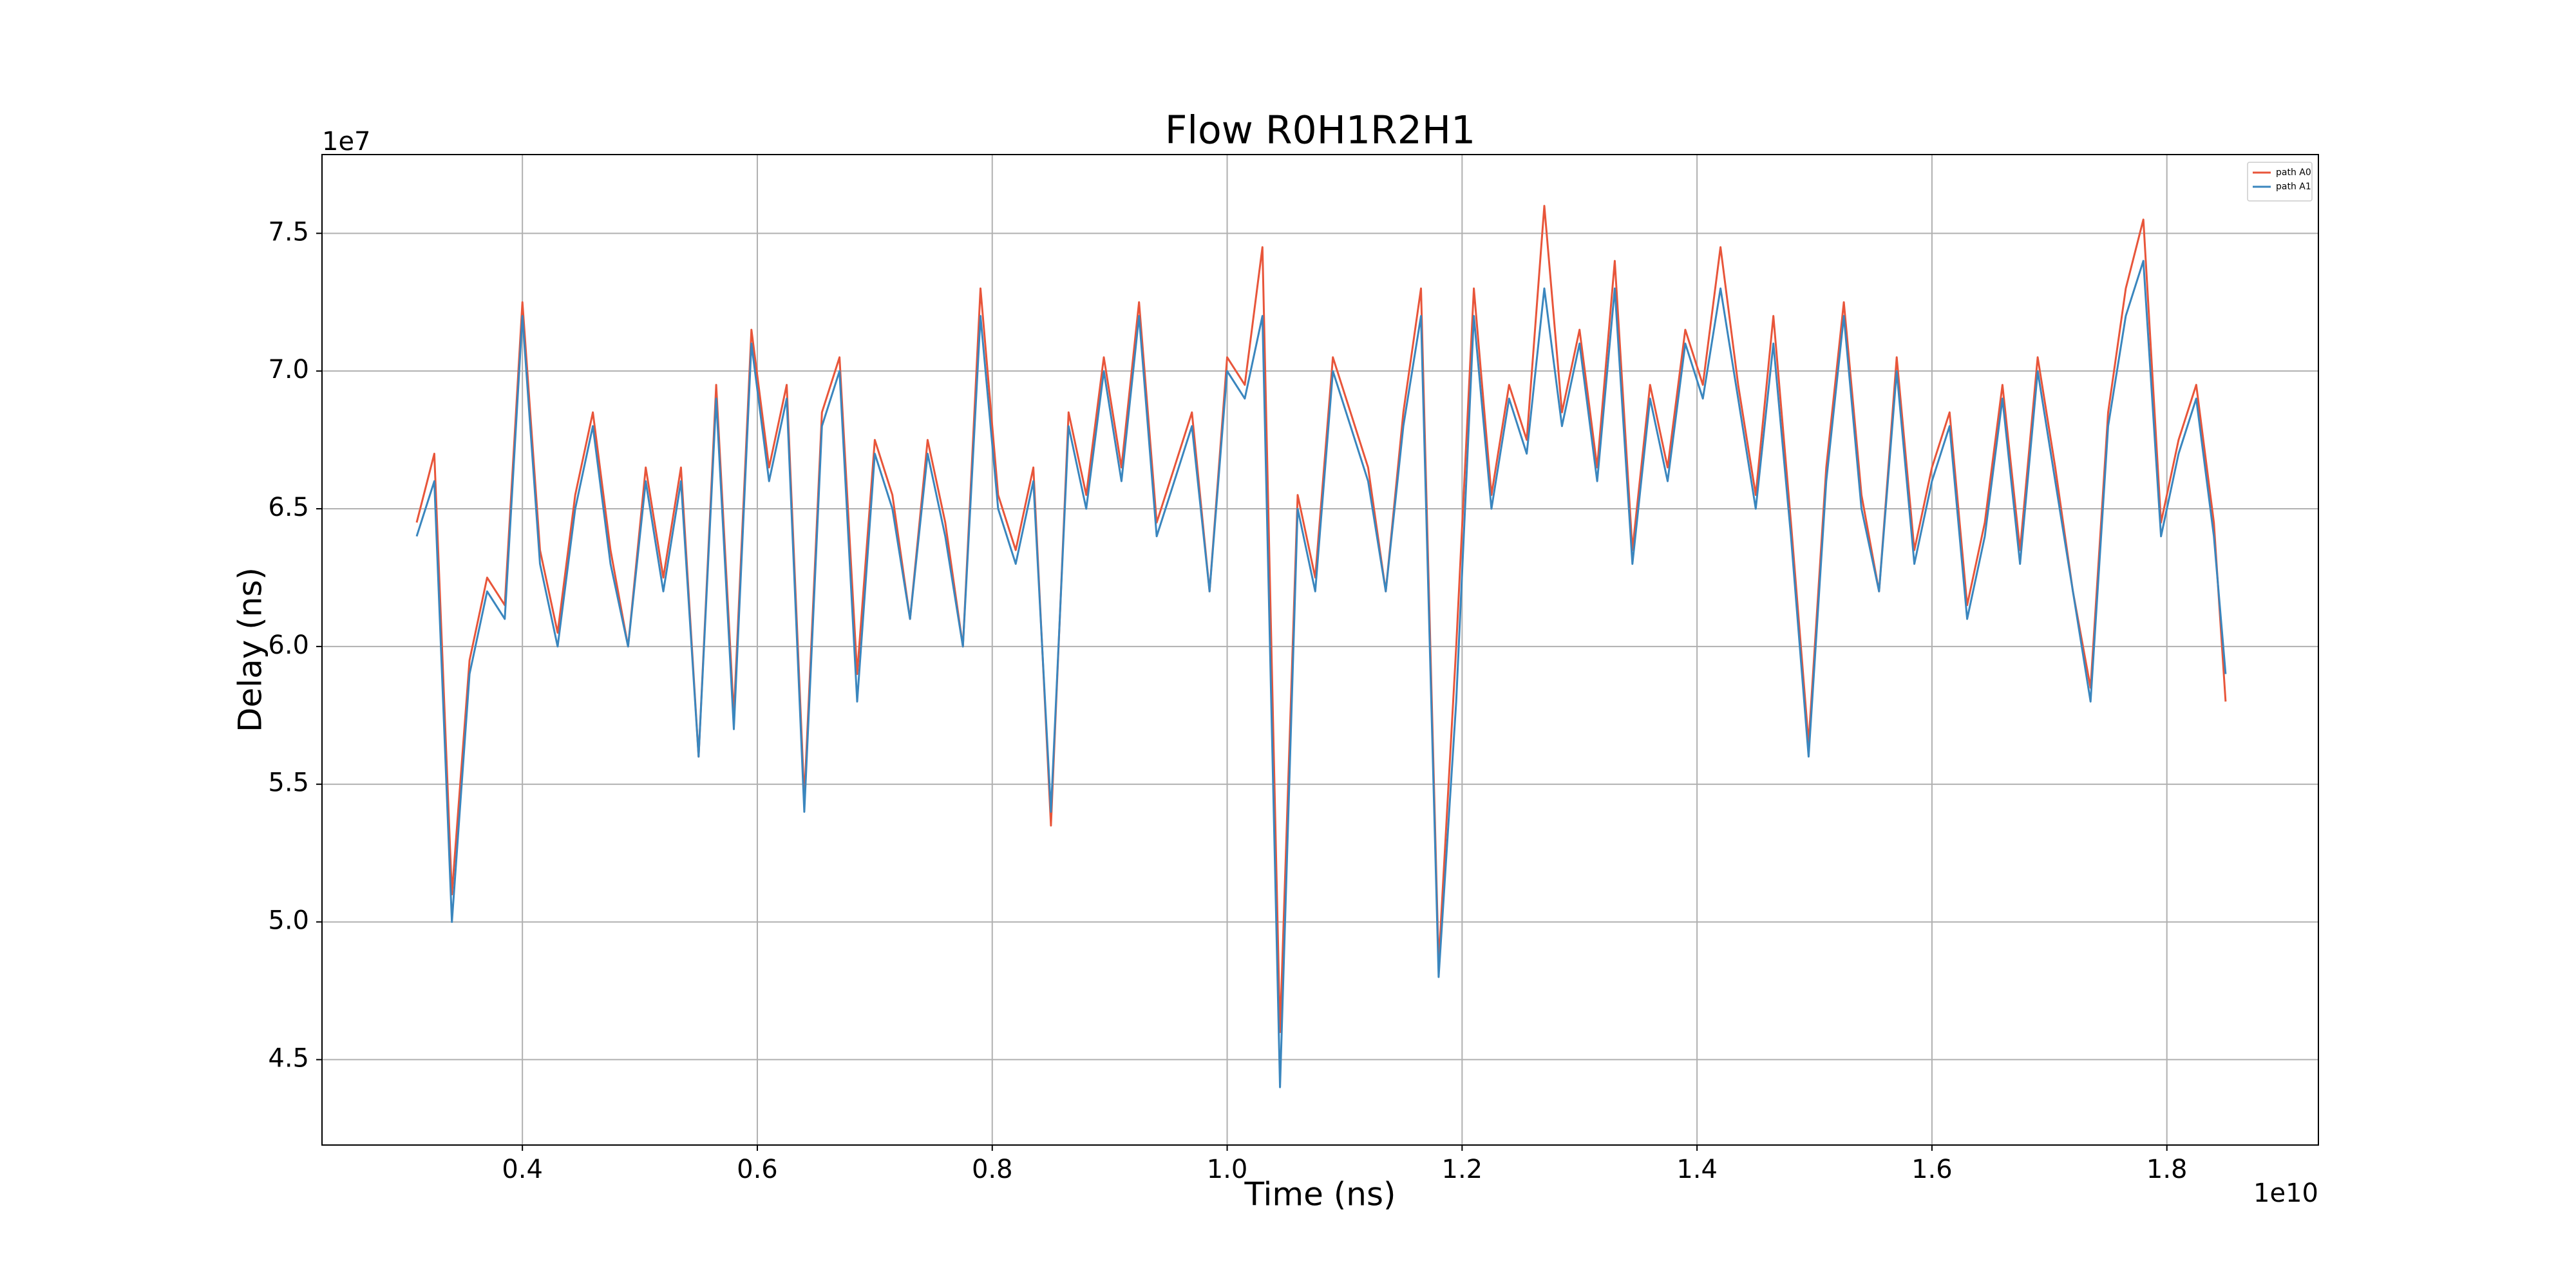 The image size is (2576, 1288). What do you see at coordinates (1320, 130) in the screenshot?
I see `chart-title: Flow R0H1R2H1` at bounding box center [1320, 130].